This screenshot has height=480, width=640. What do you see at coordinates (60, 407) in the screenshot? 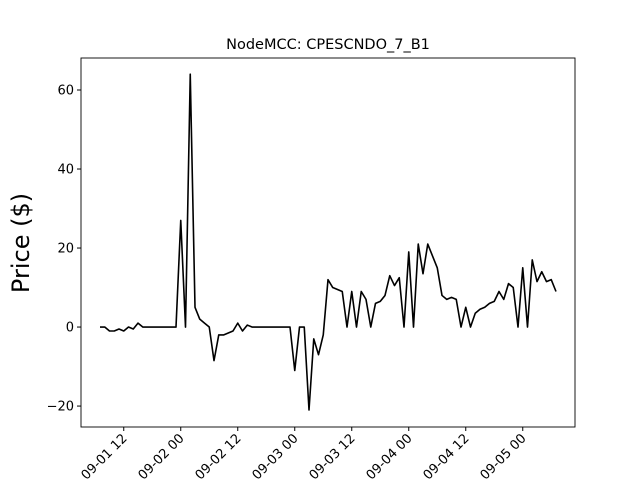
I see `y-tick-label: −20` at bounding box center [60, 407].